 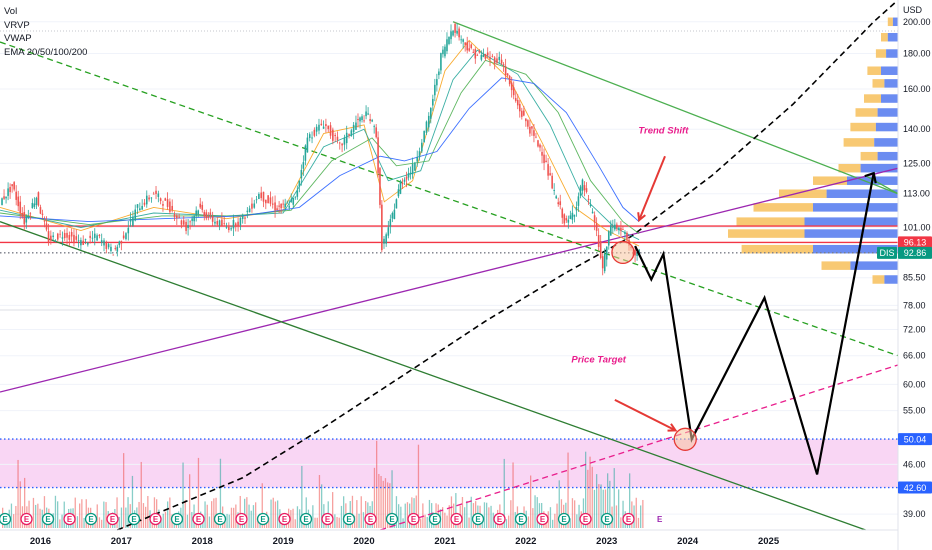 I want to click on x-tick-label: 2020, so click(x=363, y=541).